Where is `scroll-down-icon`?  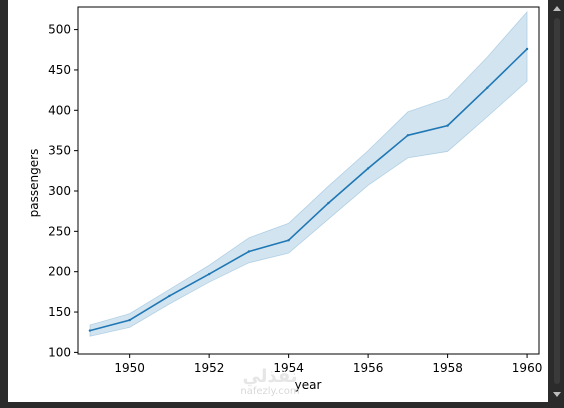
scroll-down-icon is located at coordinates (557, 394).